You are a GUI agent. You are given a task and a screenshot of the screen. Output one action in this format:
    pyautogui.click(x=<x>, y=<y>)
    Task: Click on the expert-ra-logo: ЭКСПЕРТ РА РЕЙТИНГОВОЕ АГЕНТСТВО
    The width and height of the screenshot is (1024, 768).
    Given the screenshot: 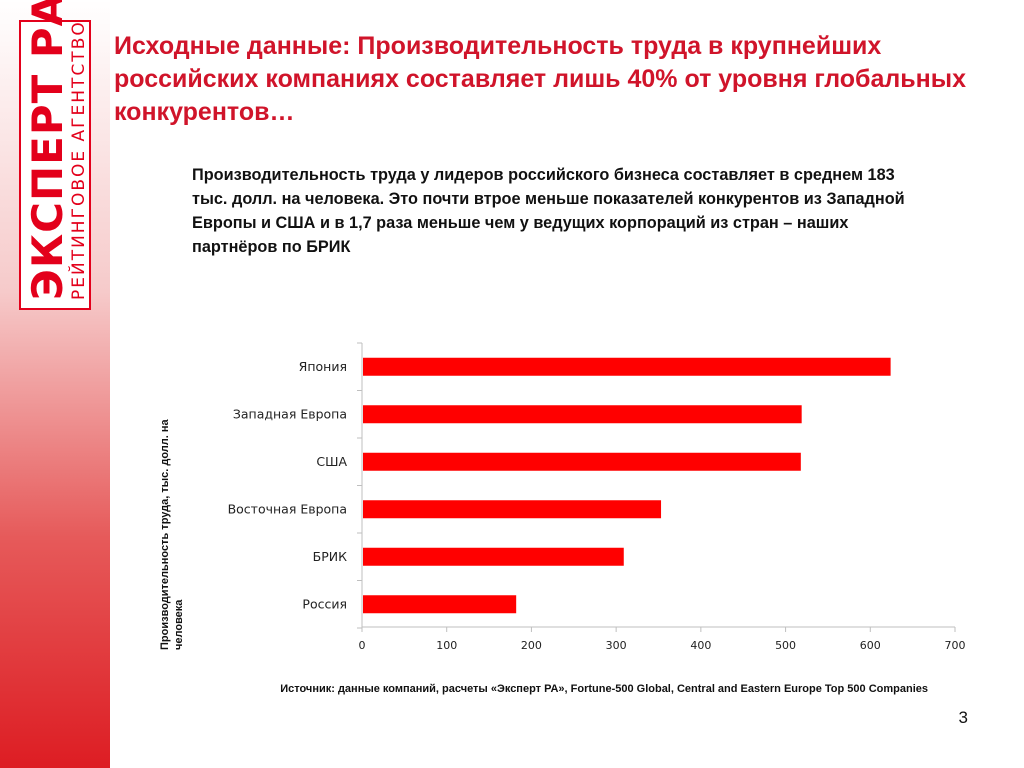 What is the action you would take?
    pyautogui.click(x=55, y=155)
    